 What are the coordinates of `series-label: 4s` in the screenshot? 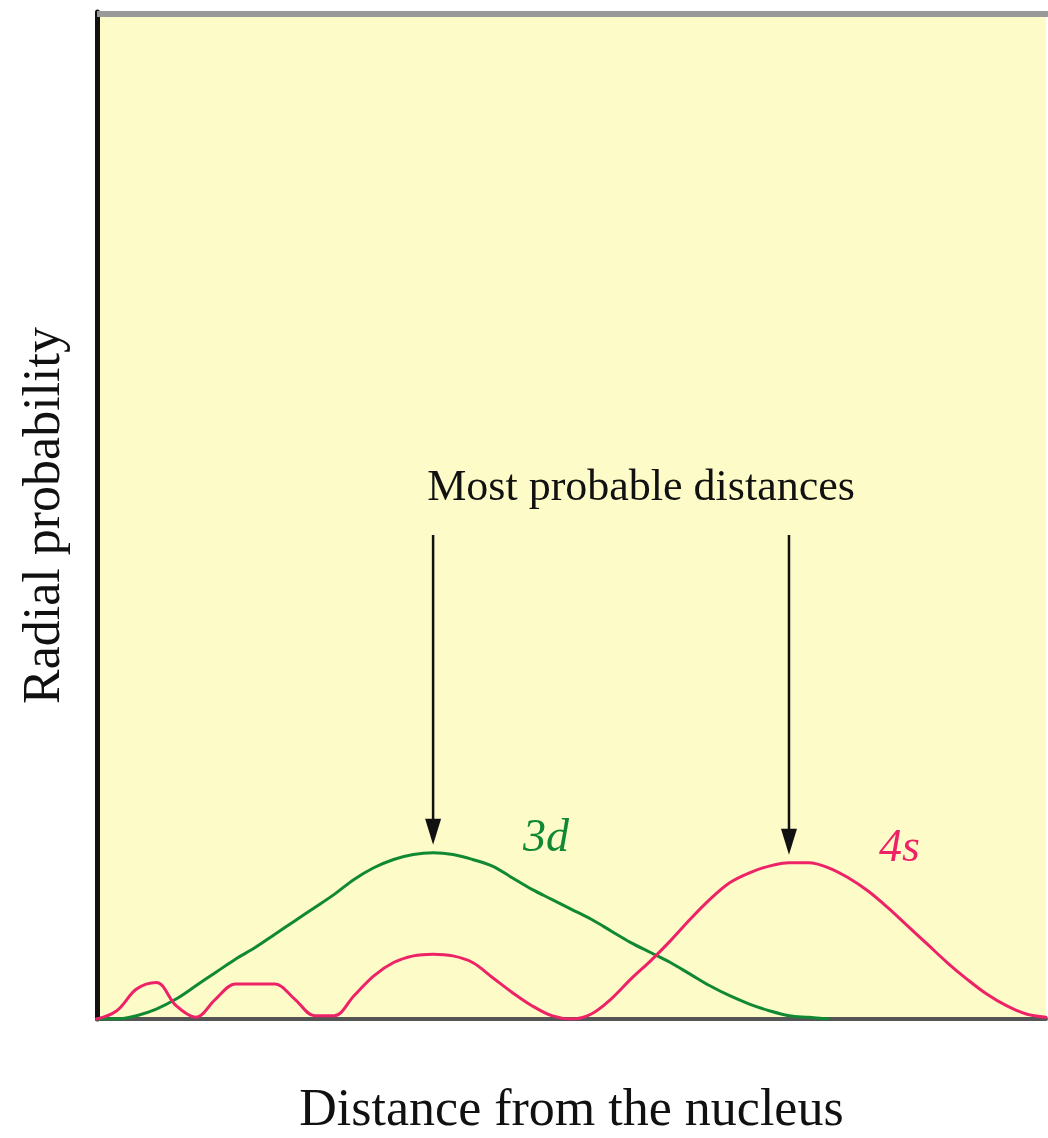 It's located at (899, 846).